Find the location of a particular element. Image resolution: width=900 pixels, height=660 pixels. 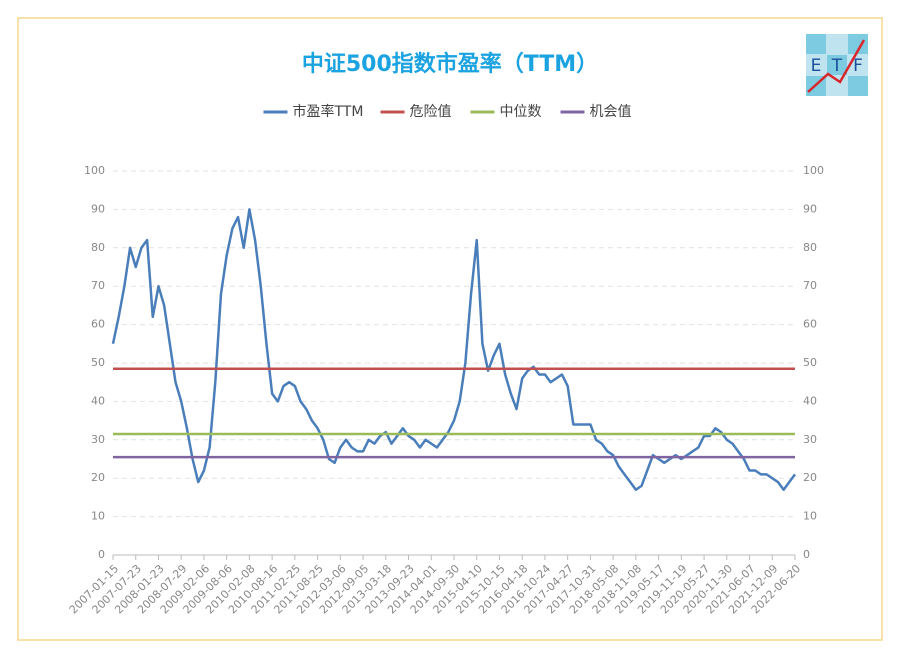

legend-label: 危险值 is located at coordinates (431, 112).